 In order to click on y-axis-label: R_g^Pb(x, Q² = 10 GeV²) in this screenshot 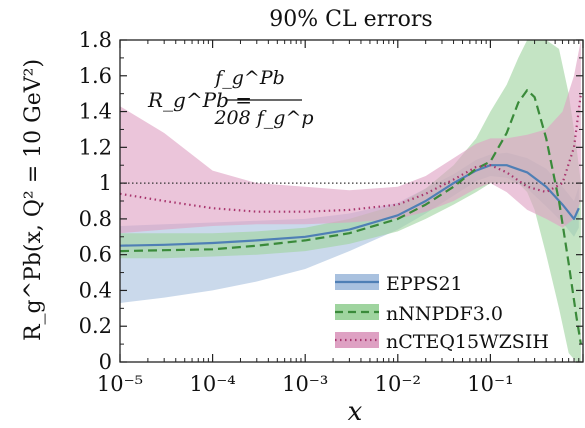, I will do `click(33, 200)`.